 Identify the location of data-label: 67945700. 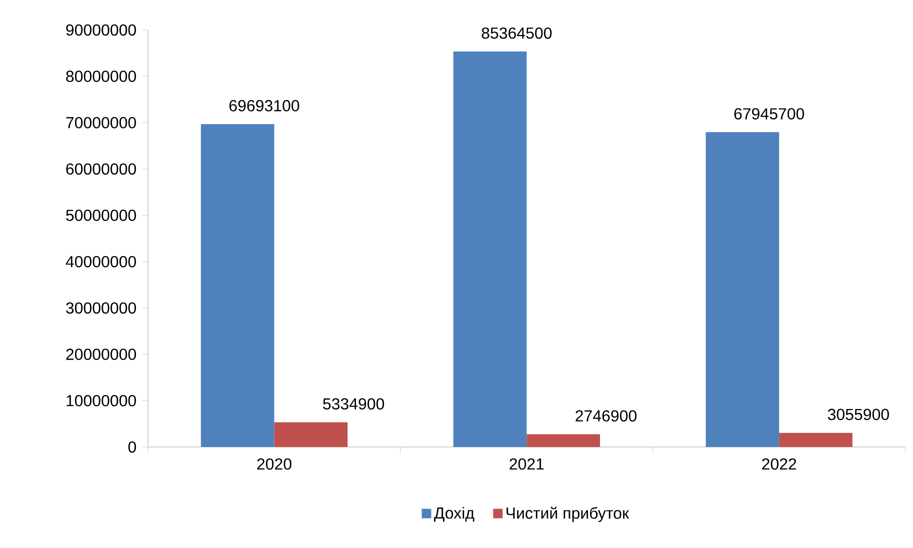
(769, 114).